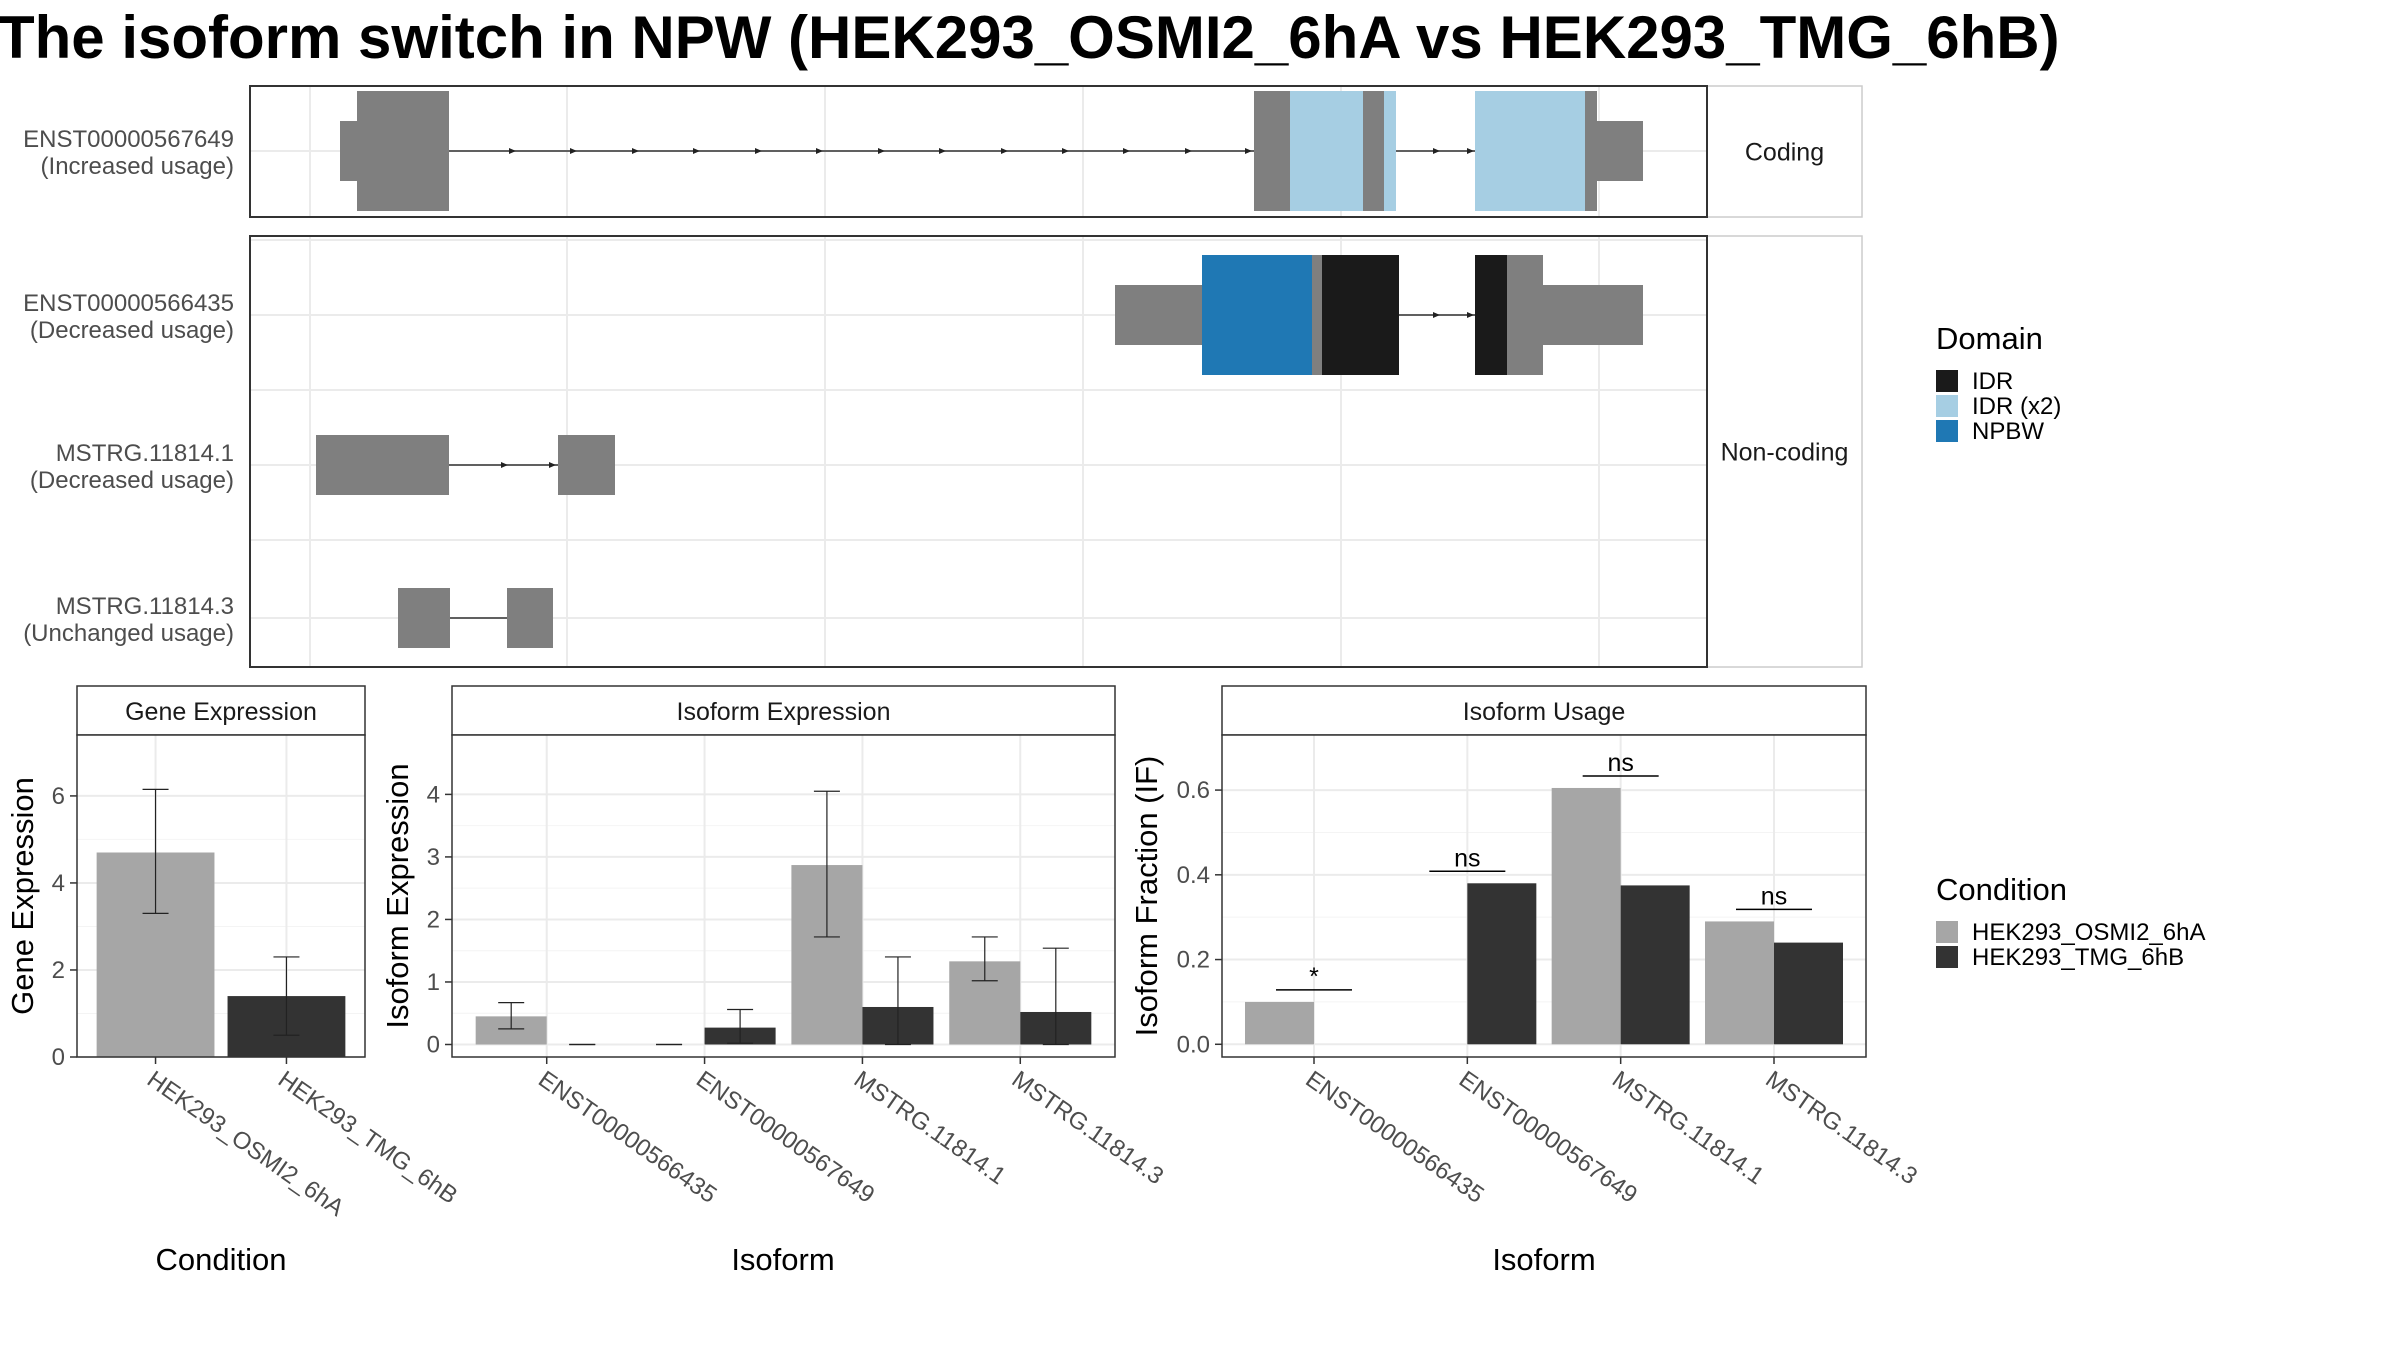 The image size is (2400, 1350). Describe the element at coordinates (2078, 957) in the screenshot. I see `condition-legend-label: HEK293_TMG_6hB` at that location.